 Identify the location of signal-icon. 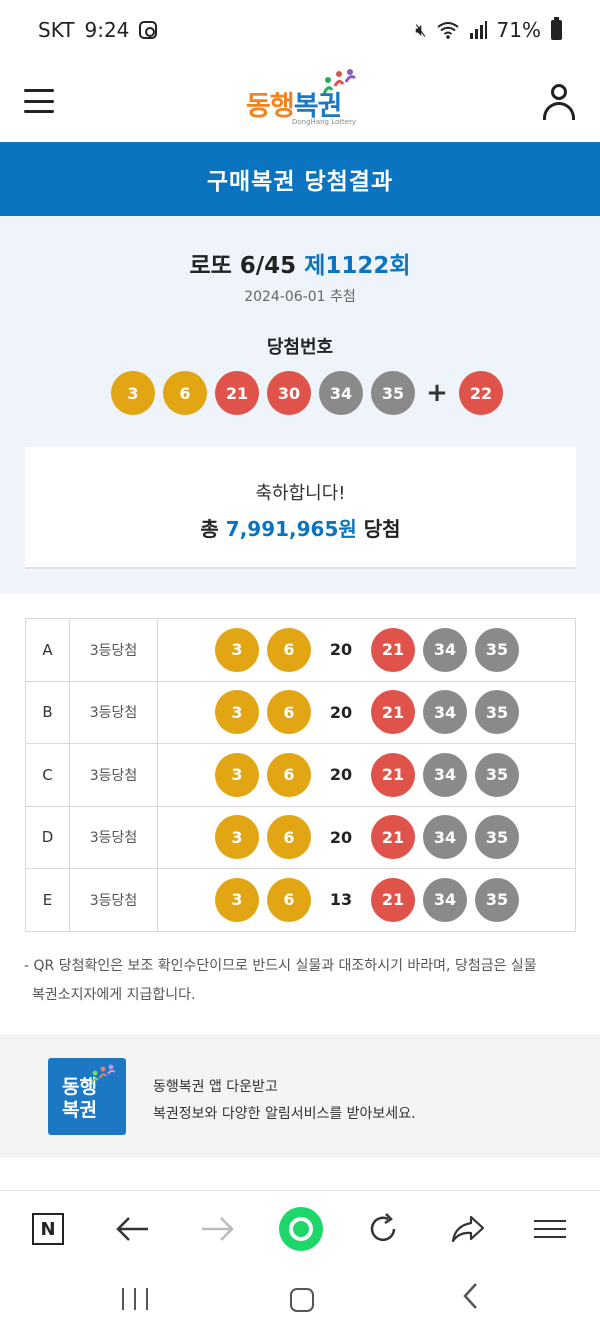
(478, 30).